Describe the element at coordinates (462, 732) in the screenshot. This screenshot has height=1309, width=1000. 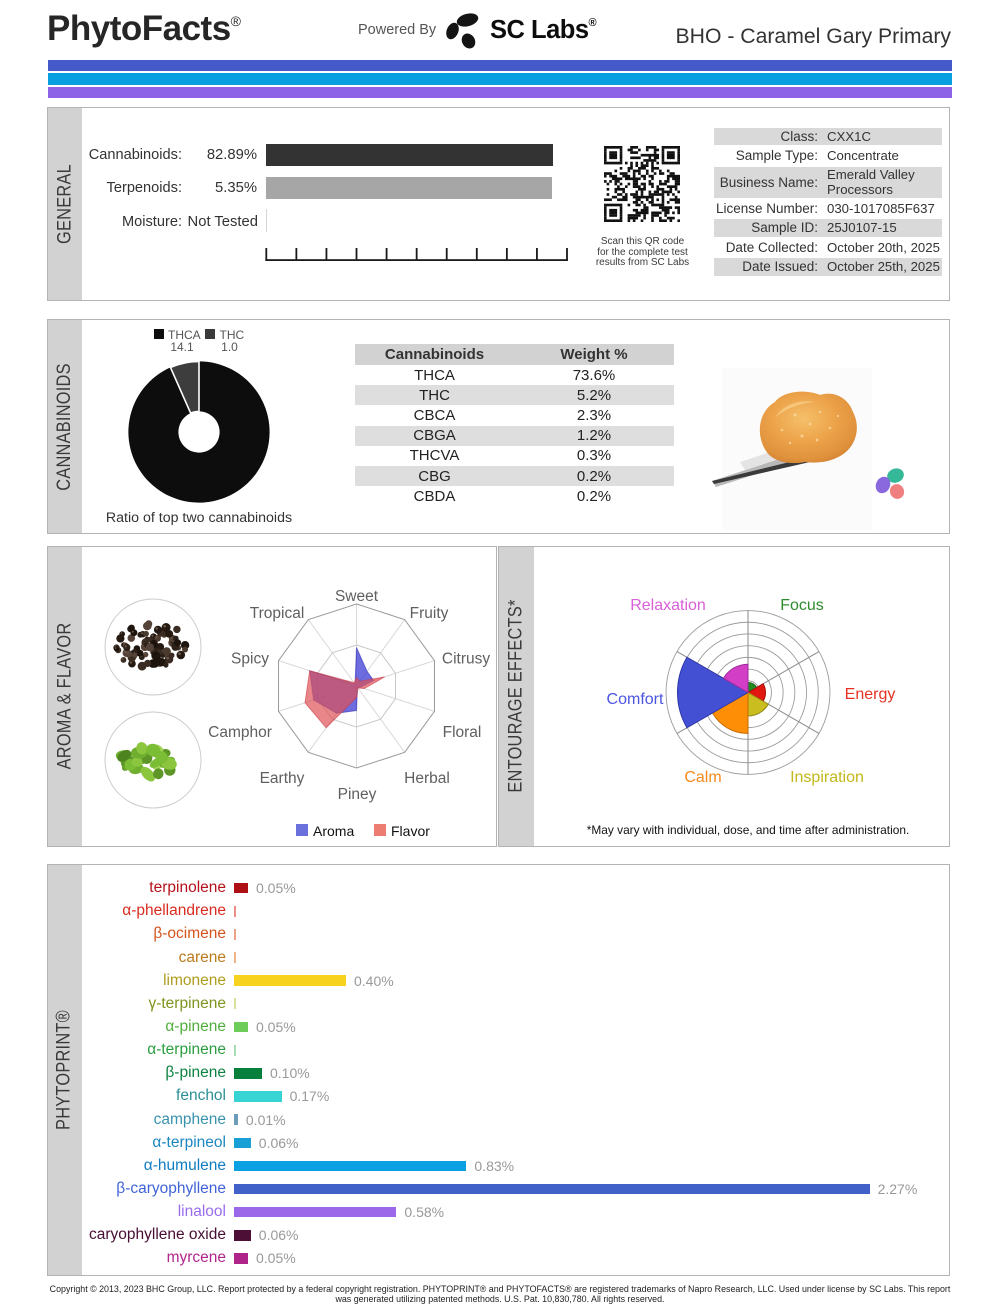
I see `svg-text: Floral` at that location.